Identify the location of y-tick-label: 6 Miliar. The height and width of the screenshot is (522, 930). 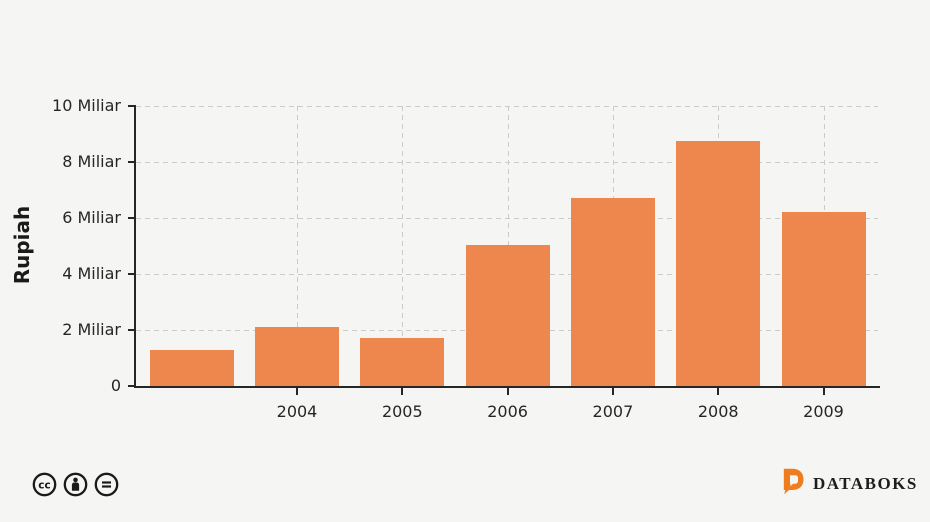
(91, 217).